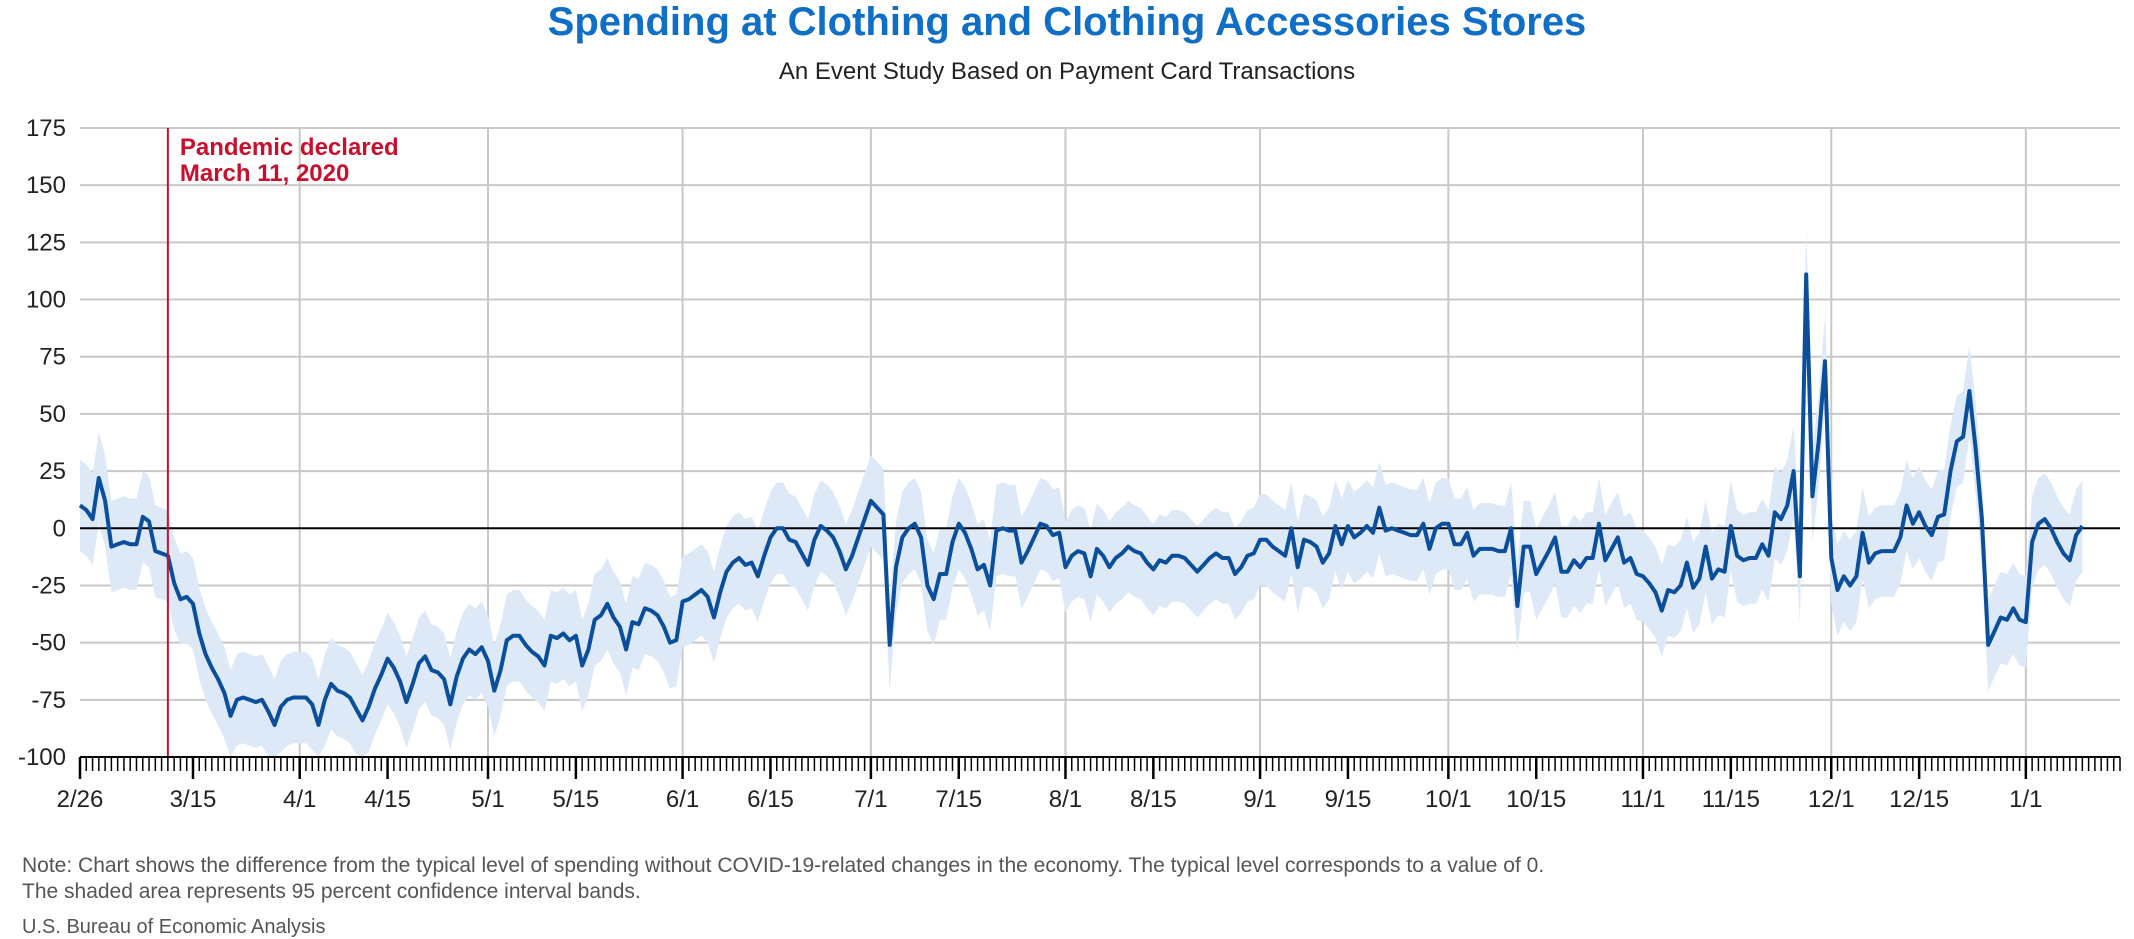  Describe the element at coordinates (59, 528) in the screenshot. I see `y-tick-label: 0` at that location.